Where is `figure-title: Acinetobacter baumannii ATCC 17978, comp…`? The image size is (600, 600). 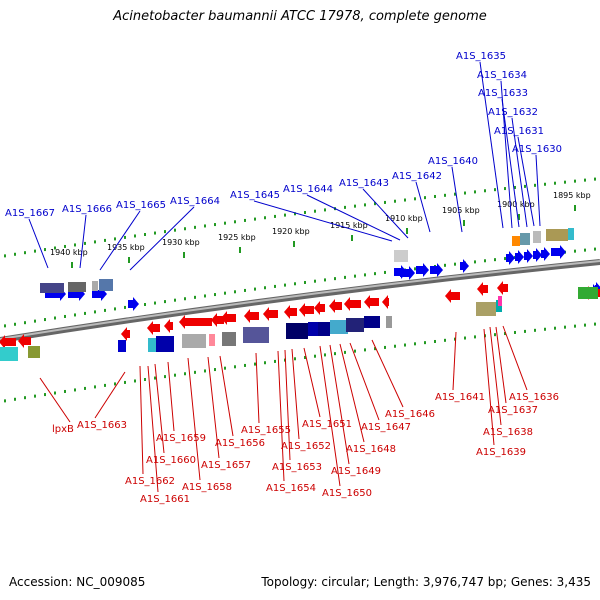
figure-title: Acinetobacter baumannii ATCC 17978, comp… is located at coordinates (300, 16).